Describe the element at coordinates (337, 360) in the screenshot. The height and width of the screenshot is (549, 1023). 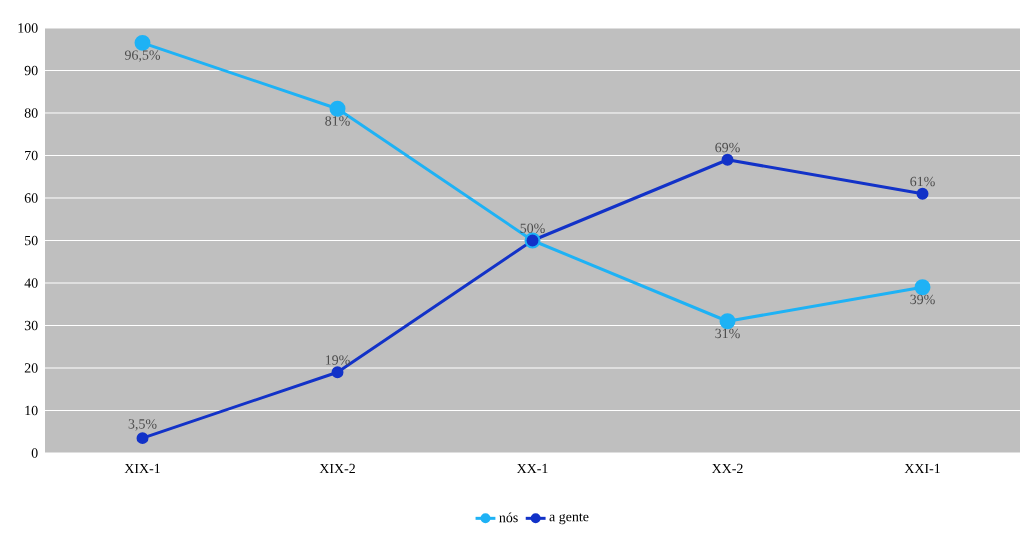
I see `data-label: 19%` at that location.